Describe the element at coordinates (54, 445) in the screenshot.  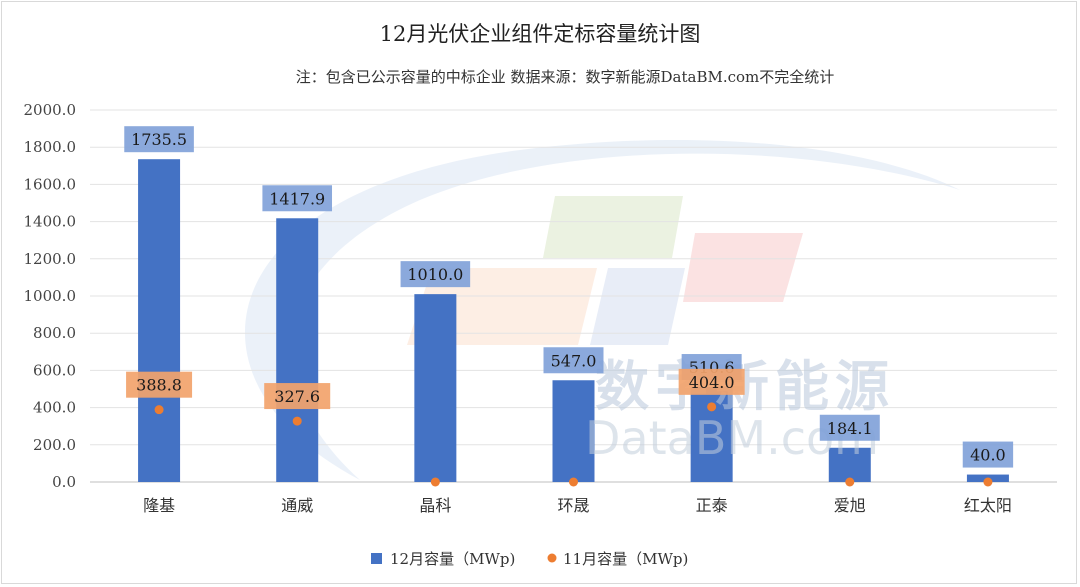
I see `y-tick-label: 200.0` at that location.